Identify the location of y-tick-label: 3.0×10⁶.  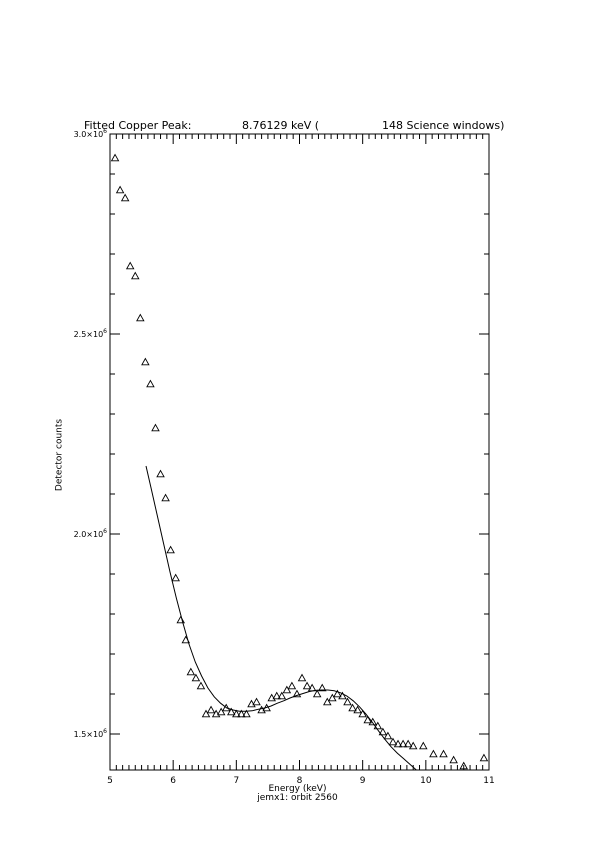
(91, 133).